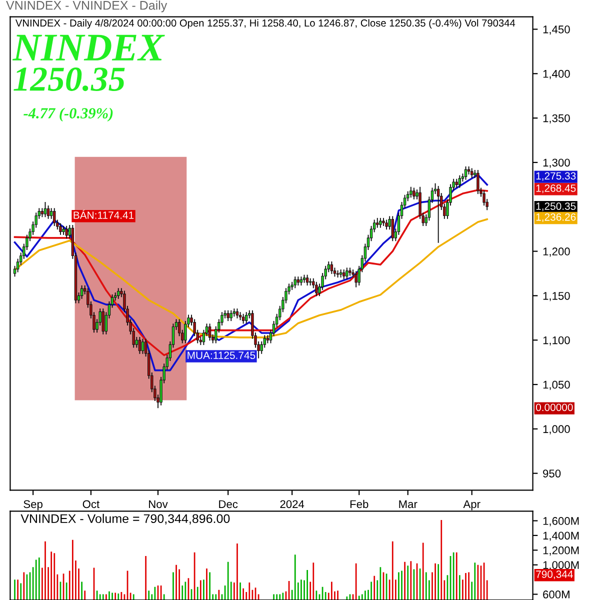  I want to click on y-tick-label: 1,400, so click(556, 75).